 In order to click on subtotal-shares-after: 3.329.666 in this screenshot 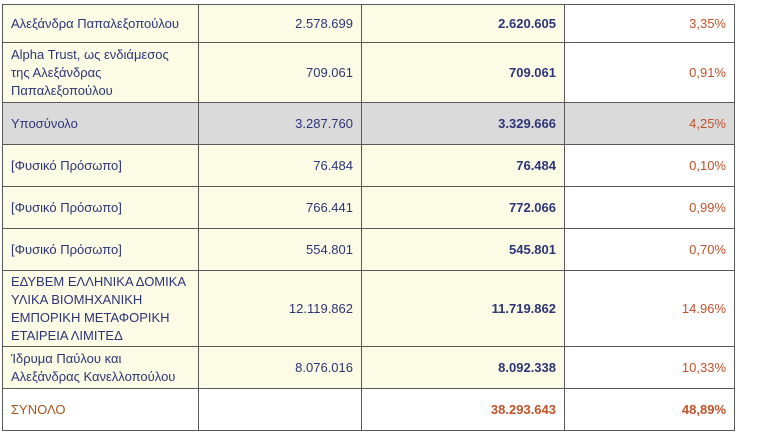, I will do `click(463, 123)`.